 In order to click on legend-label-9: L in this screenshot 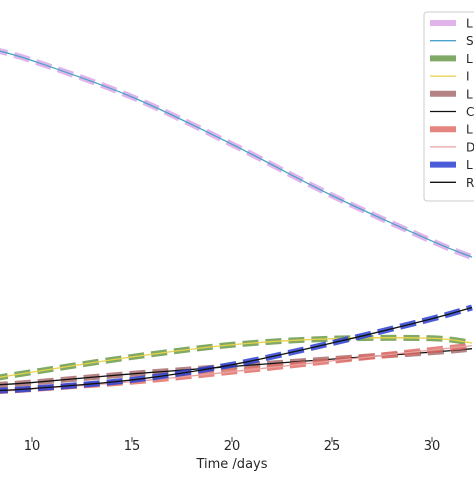, I will do `click(469, 165)`.